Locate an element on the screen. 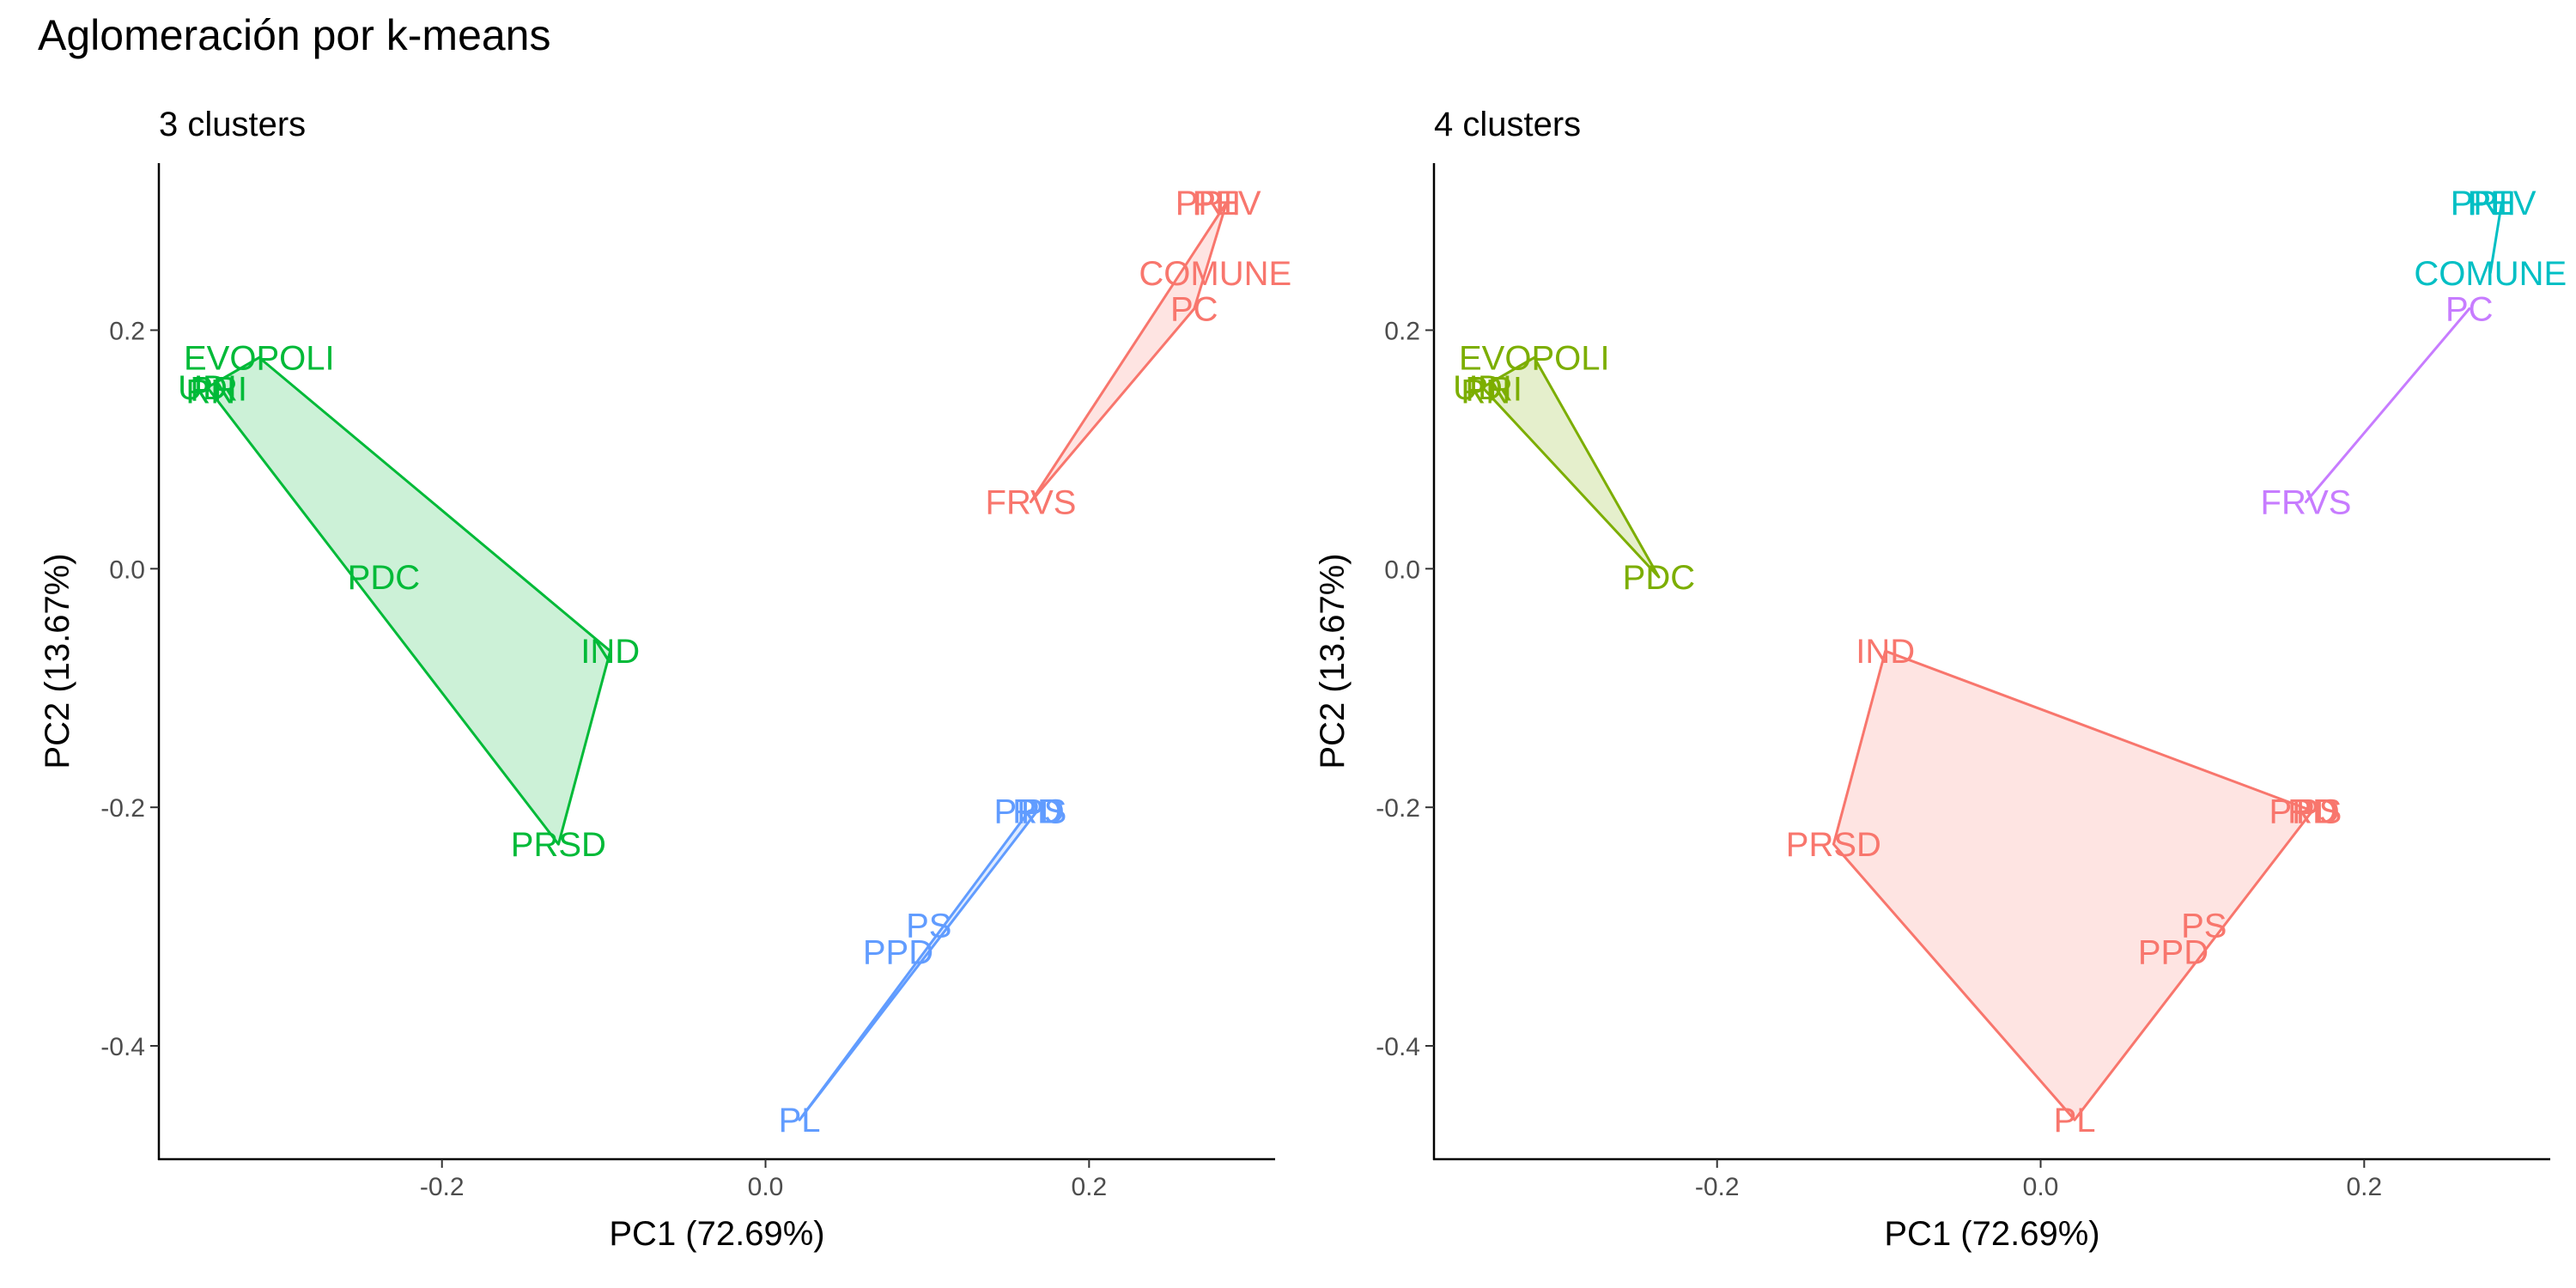 This screenshot has height=1288, width=2576. chart-title: Aglomeración por k-means is located at coordinates (294, 35).